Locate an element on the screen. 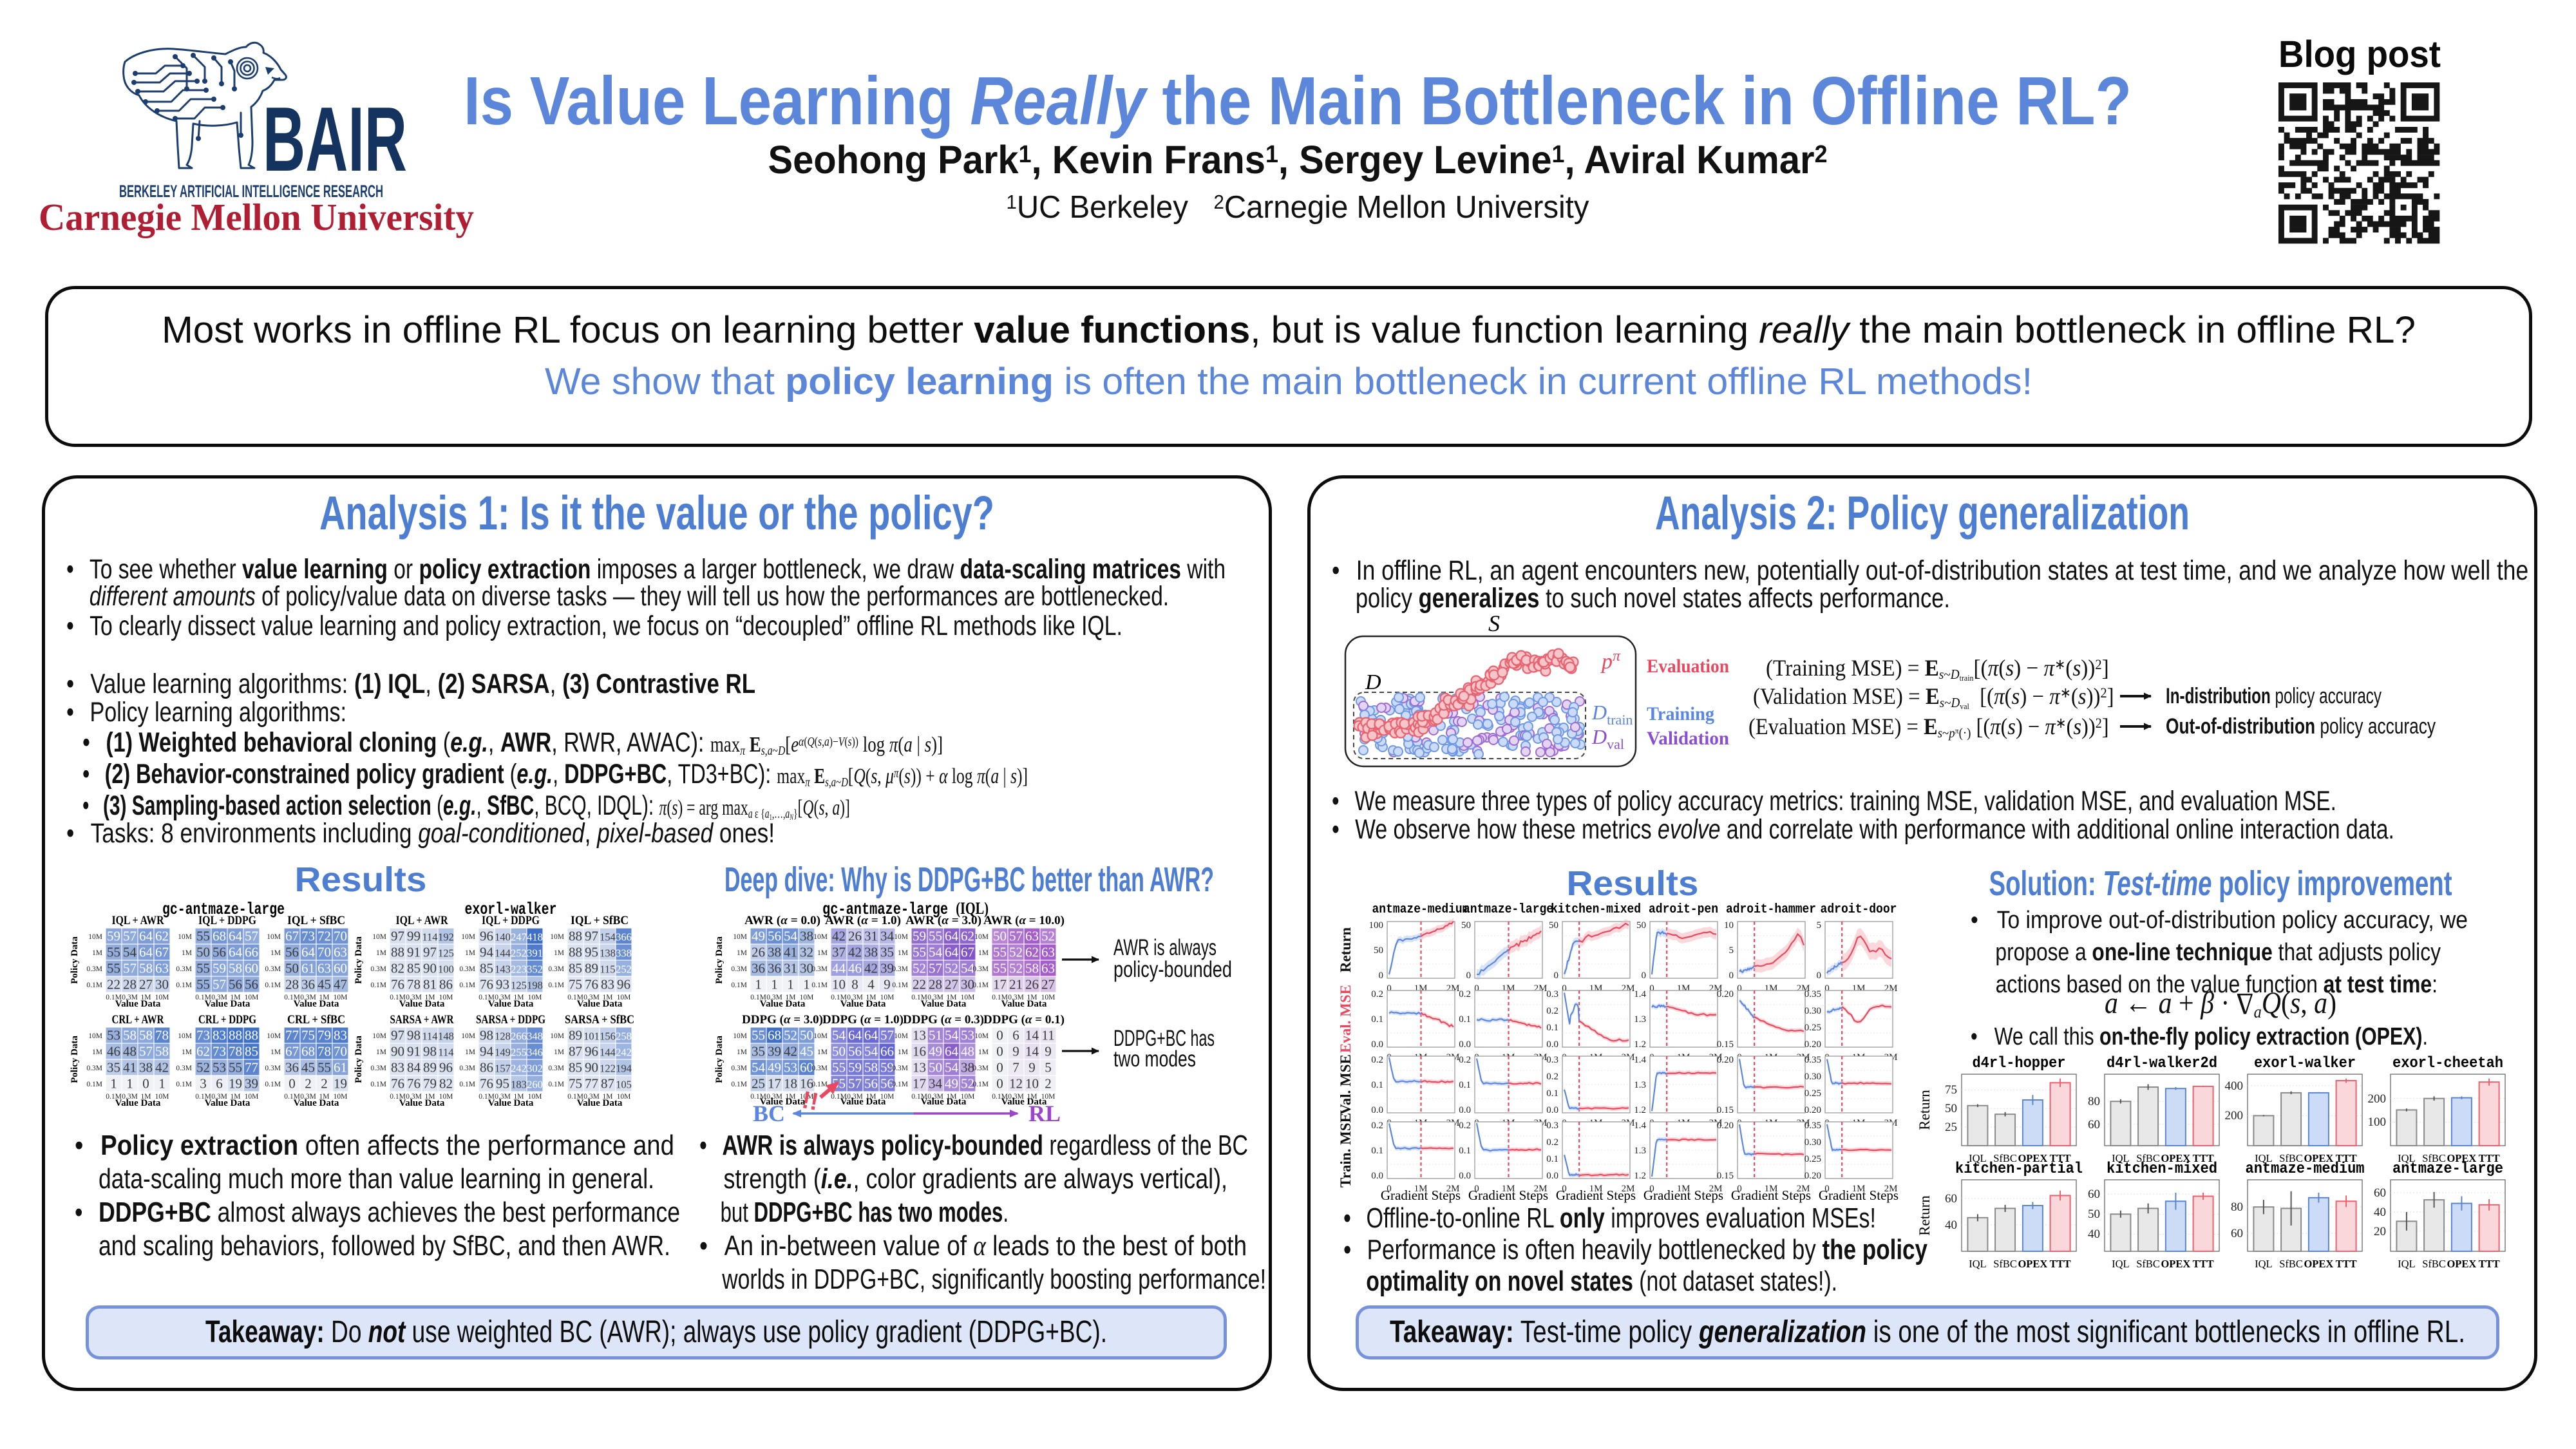  svg-text: 67 is located at coordinates (968, 952).